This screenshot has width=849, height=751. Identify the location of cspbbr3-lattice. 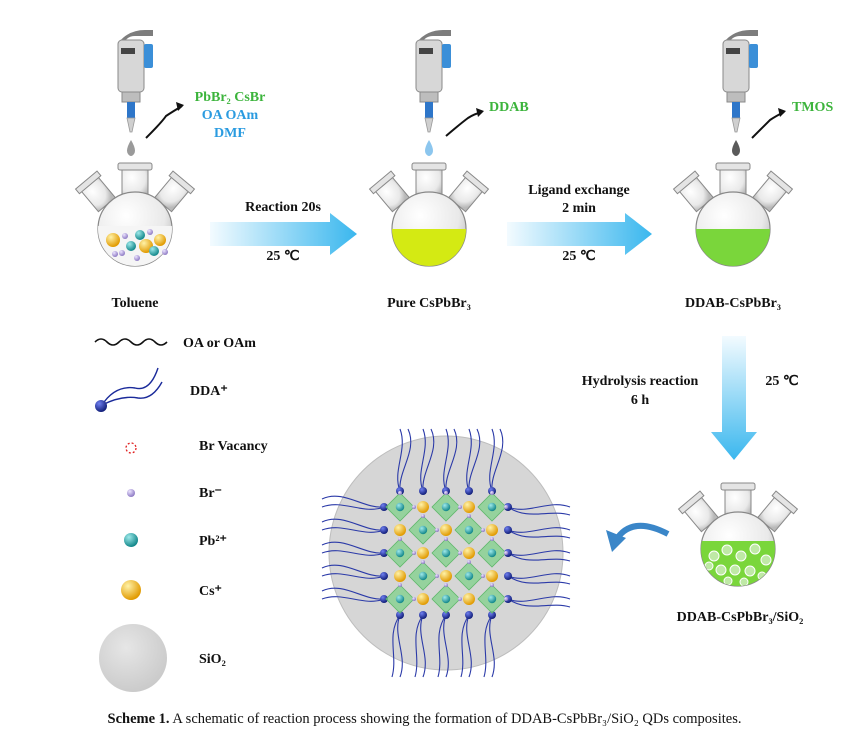
(446, 552).